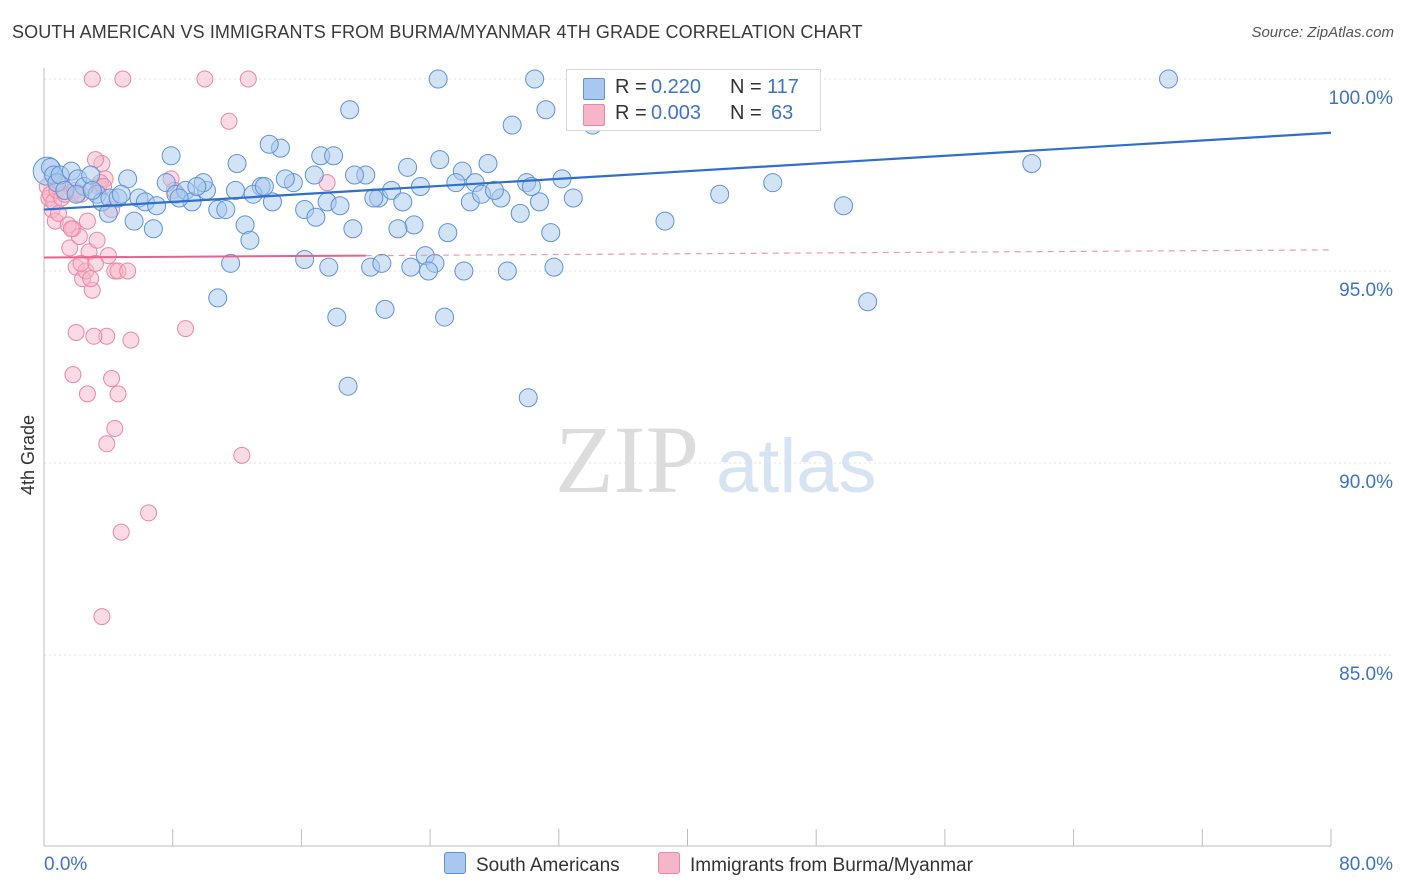 Image resolution: width=1406 pixels, height=892 pixels. I want to click on y-tick-label: 85.0%, so click(1366, 674).